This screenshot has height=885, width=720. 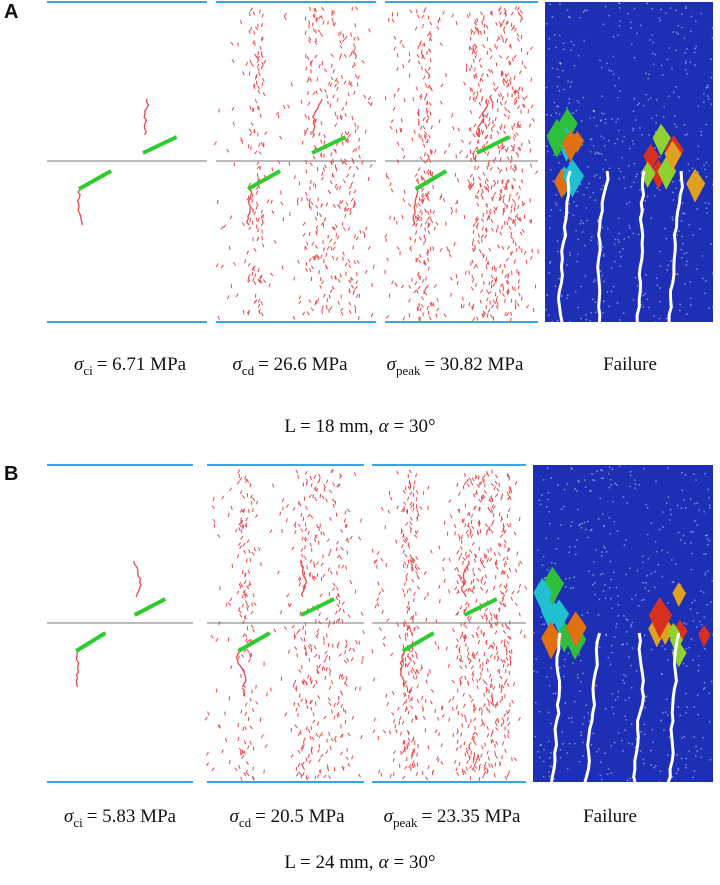 What do you see at coordinates (300, 816) in the screenshot?
I see `value: = 20.5 MPa` at bounding box center [300, 816].